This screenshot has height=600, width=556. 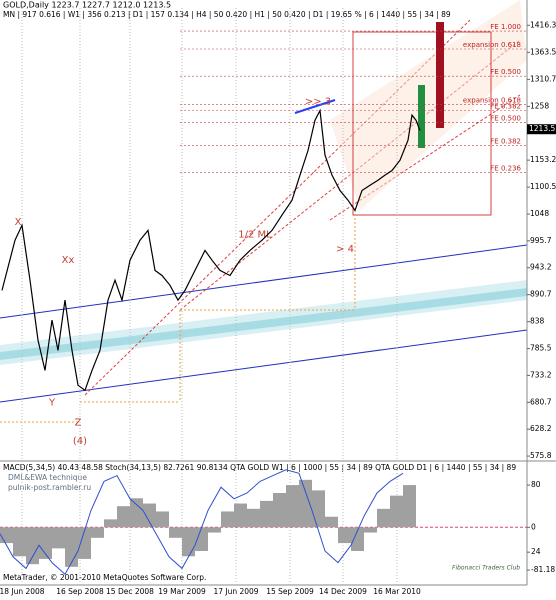 I want to click on y-tick-label: 995.7, so click(x=541, y=240).